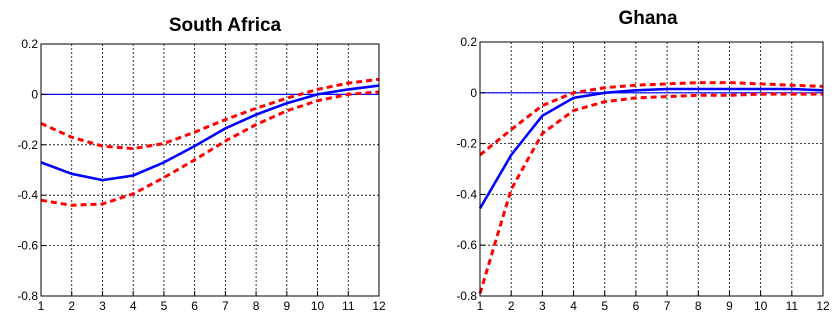  I want to click on chart-title: South Africa, so click(225, 25).